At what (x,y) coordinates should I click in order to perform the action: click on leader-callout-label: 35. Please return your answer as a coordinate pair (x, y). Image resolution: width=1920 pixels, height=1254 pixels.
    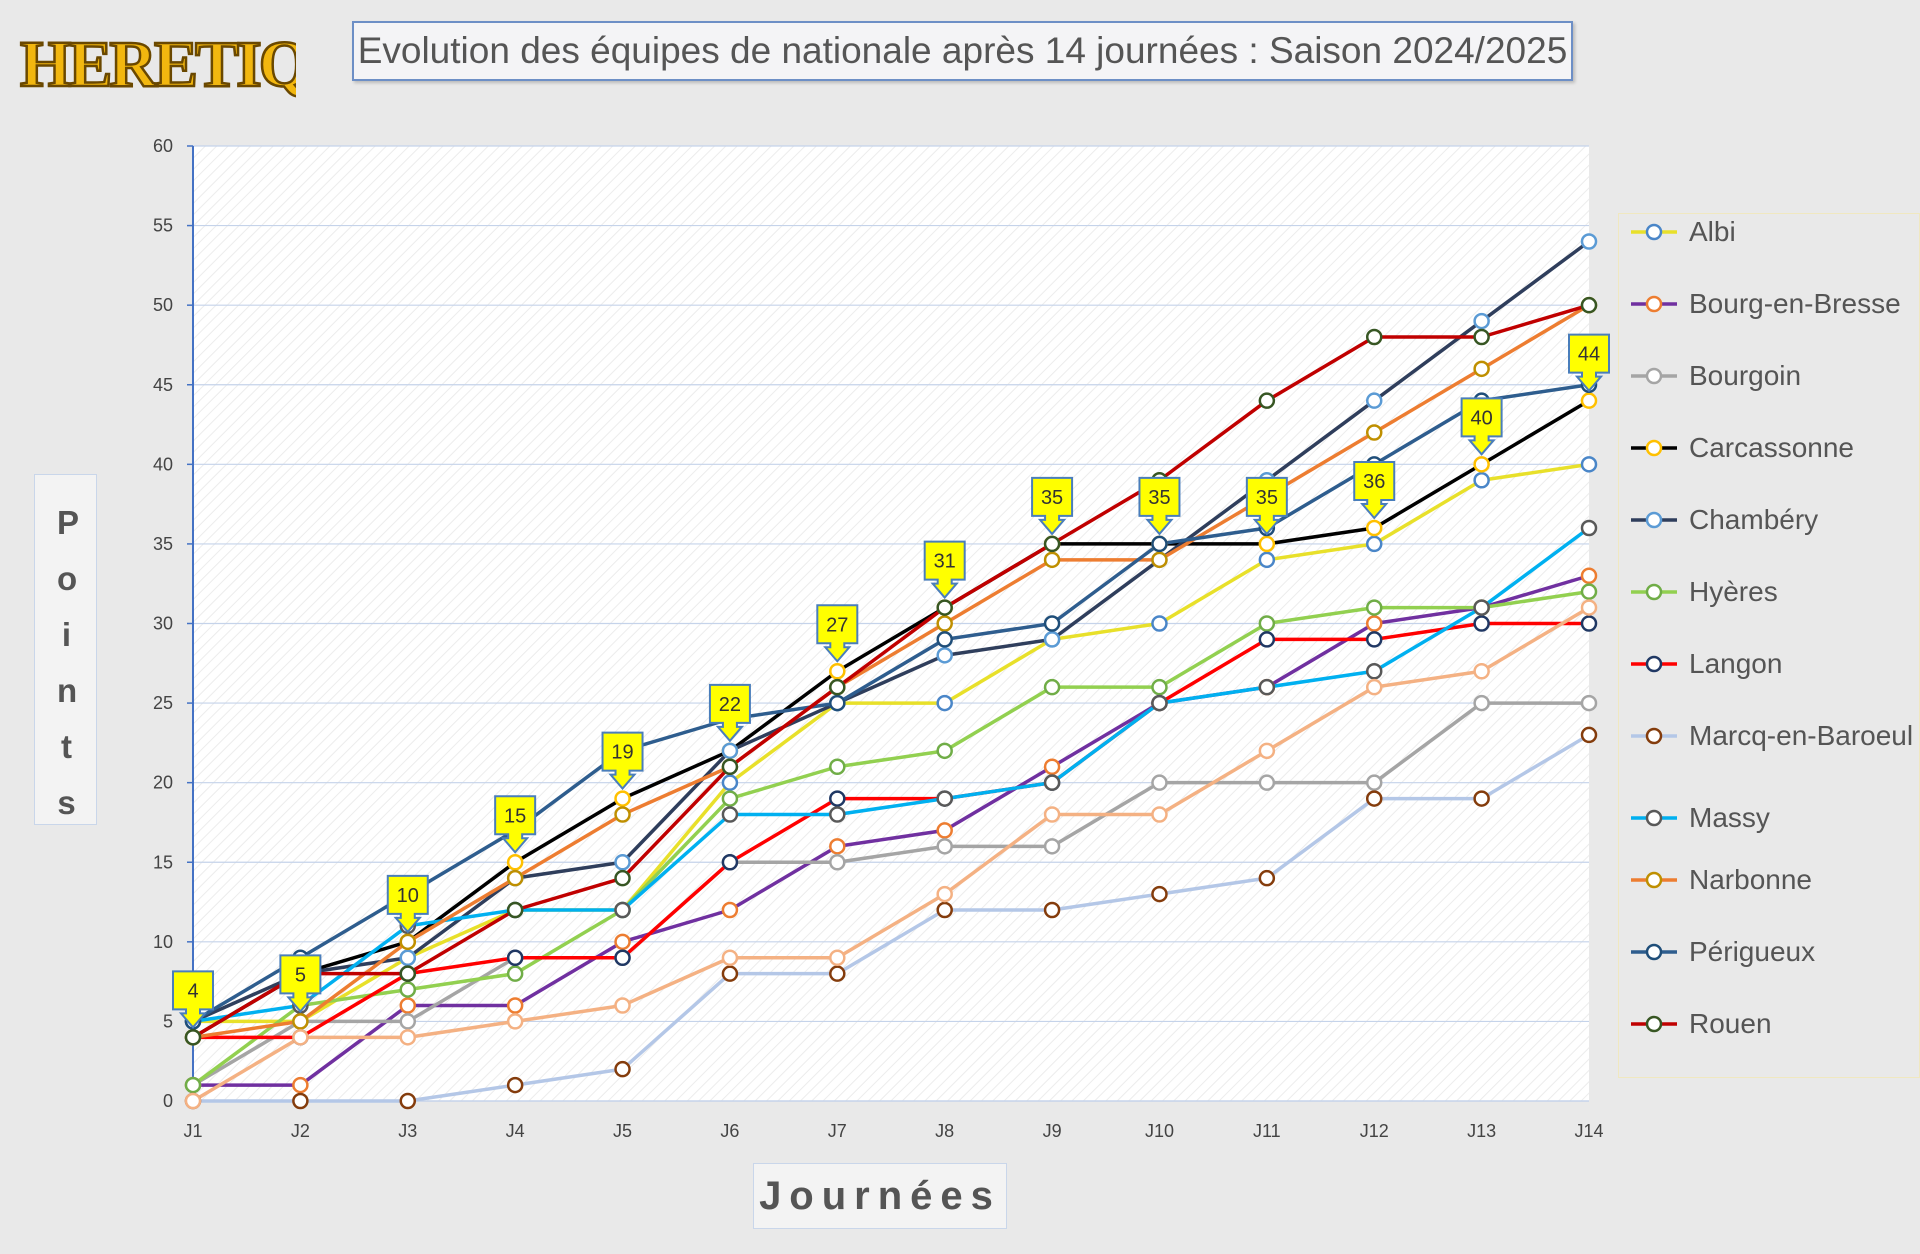
    Looking at the image, I should click on (1267, 498).